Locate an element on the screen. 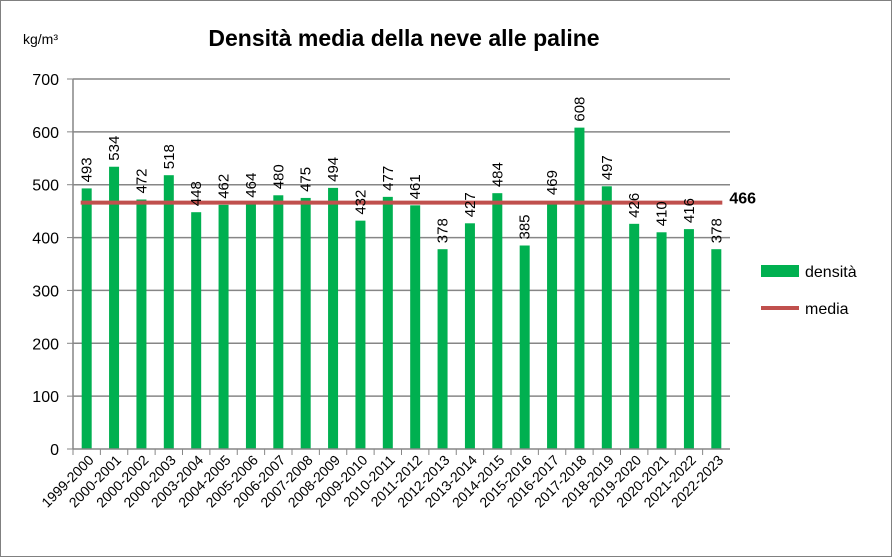  bar-value-label: 462 is located at coordinates (224, 186).